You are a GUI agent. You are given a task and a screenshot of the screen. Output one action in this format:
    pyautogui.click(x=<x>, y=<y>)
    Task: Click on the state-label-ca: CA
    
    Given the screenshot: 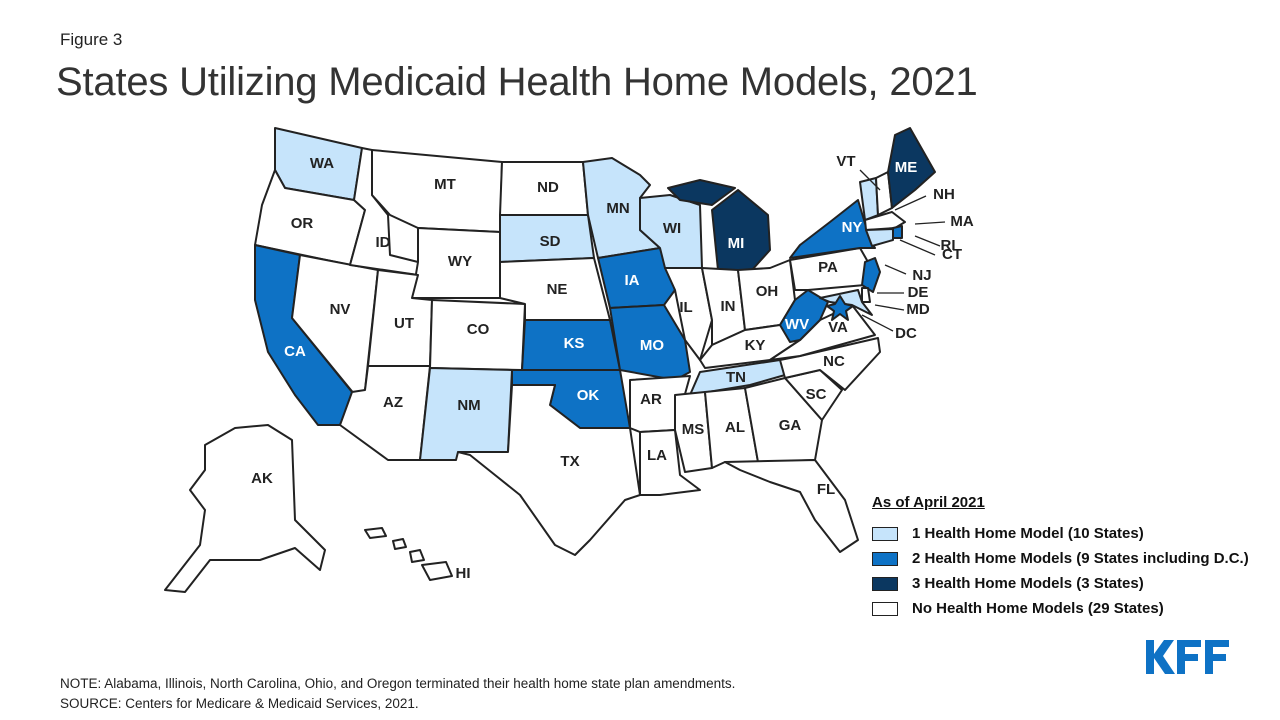 What is the action you would take?
    pyautogui.click(x=295, y=351)
    